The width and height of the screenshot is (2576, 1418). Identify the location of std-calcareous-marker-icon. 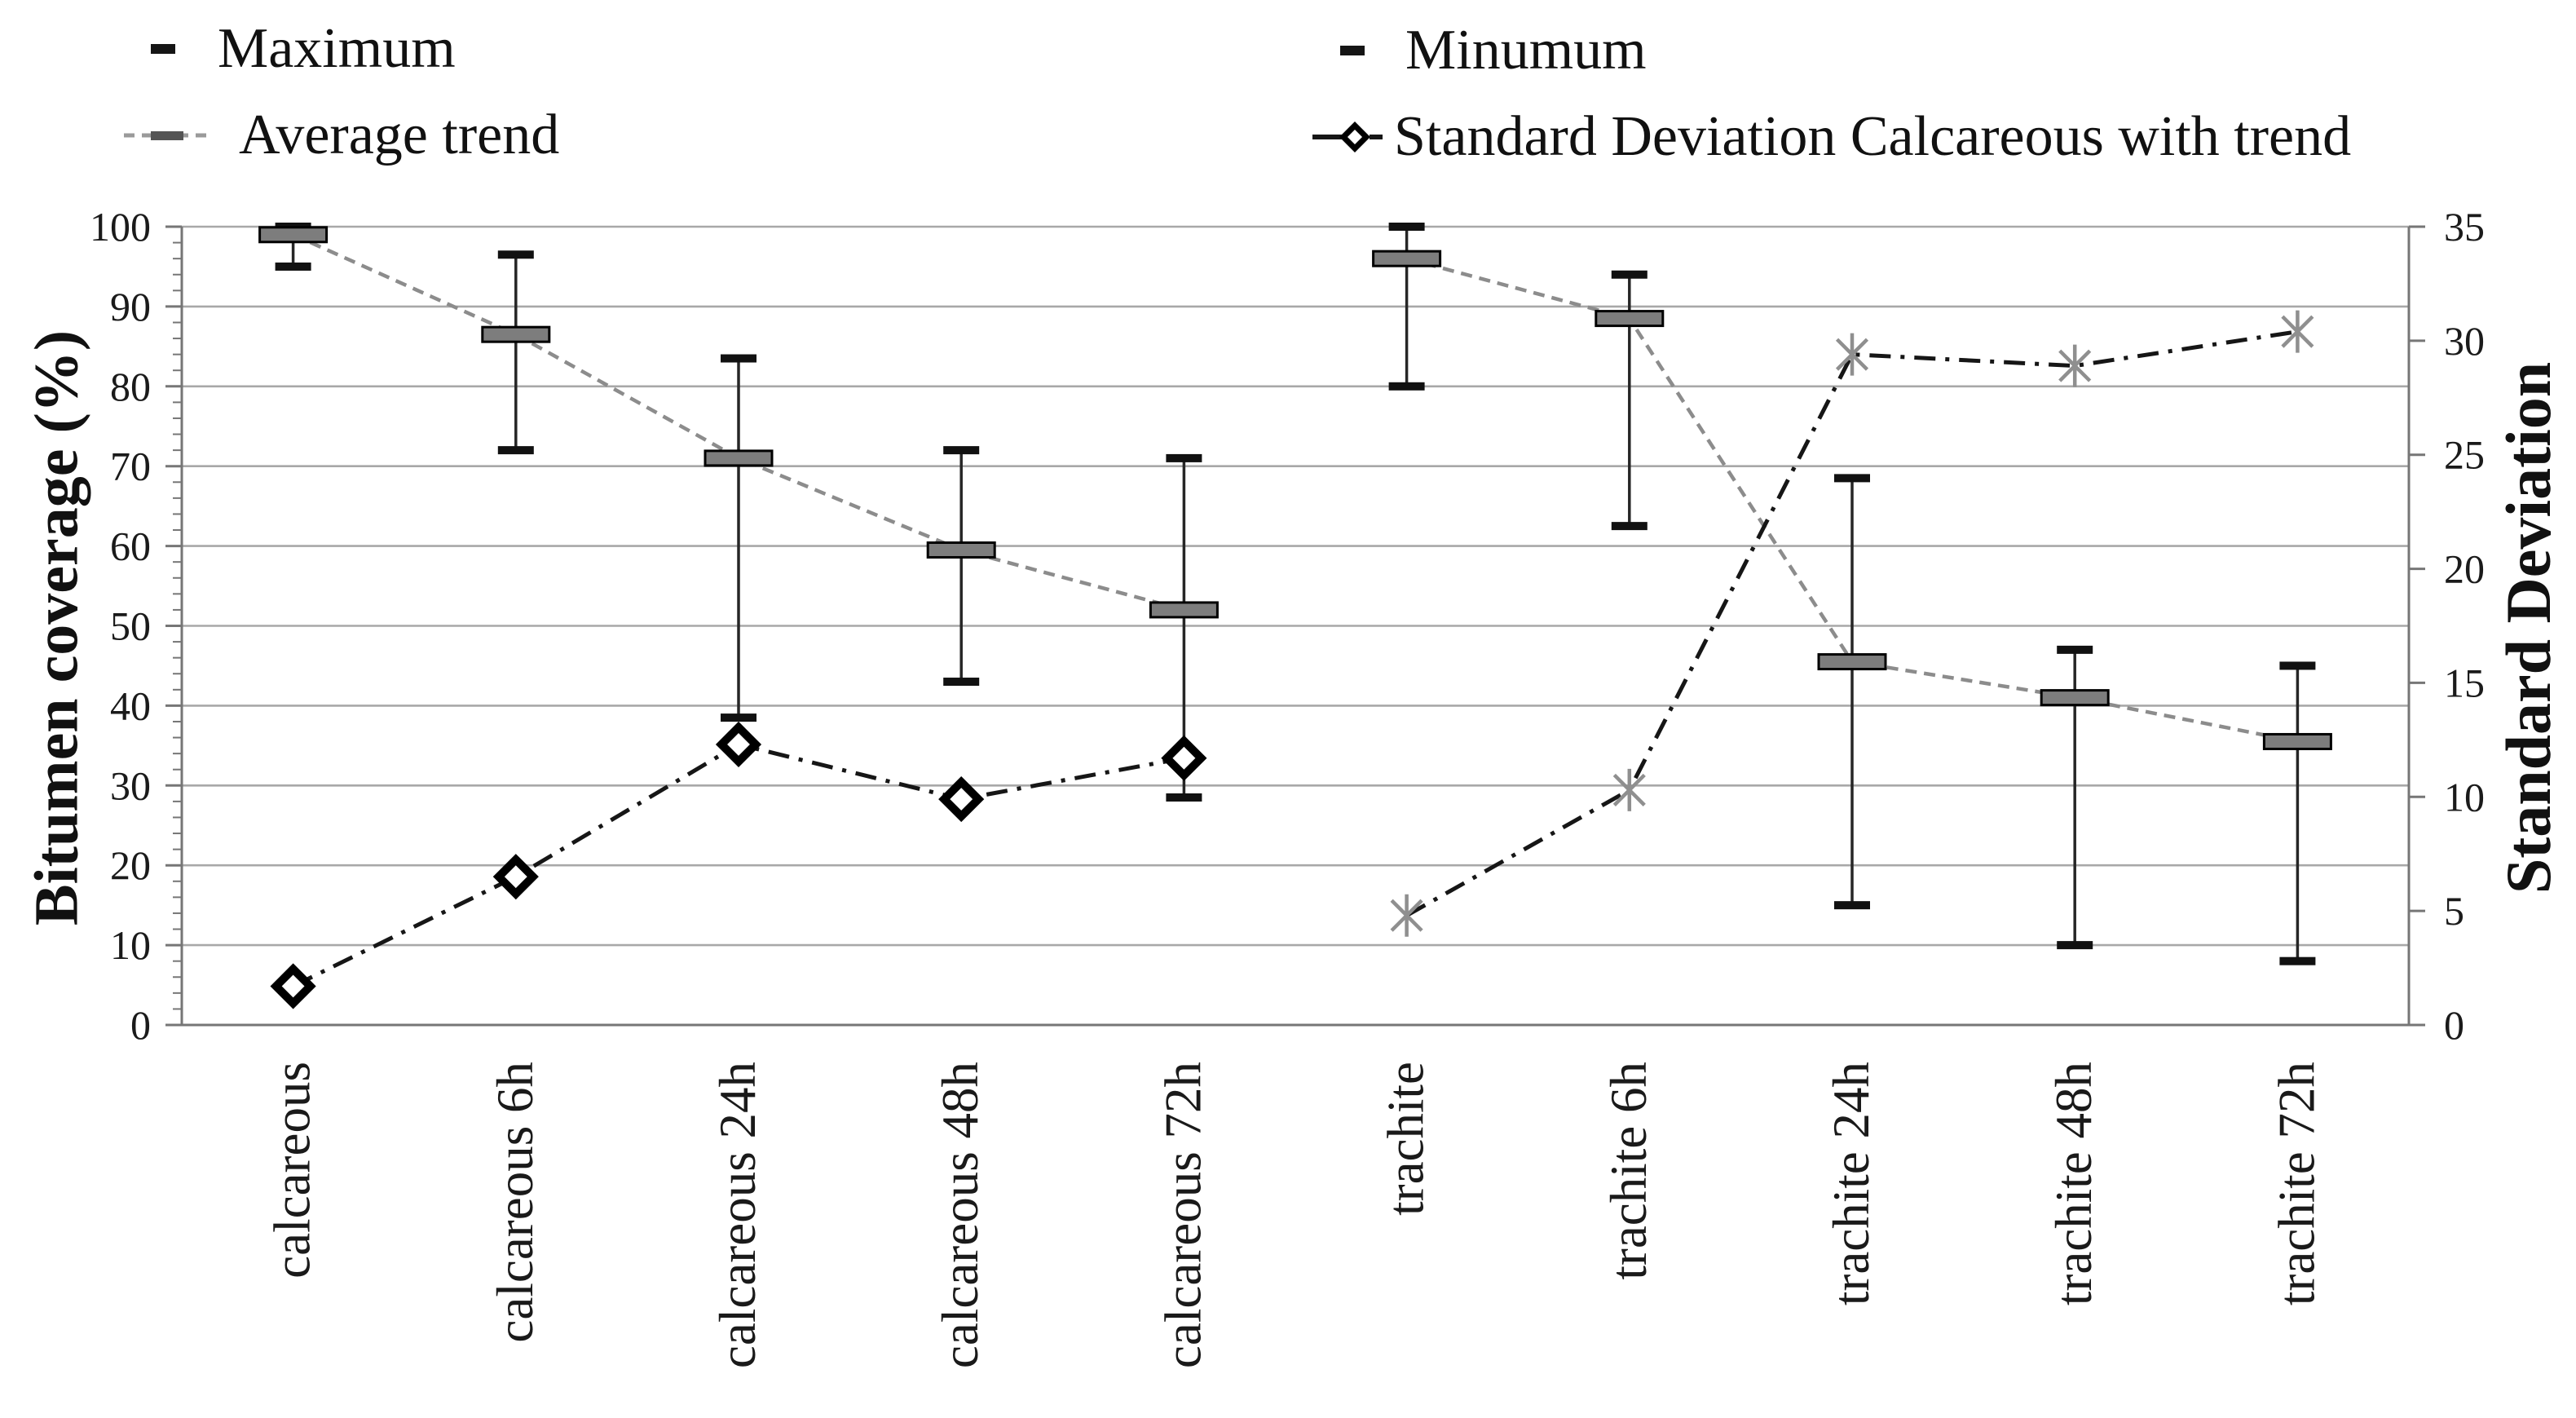
(1347, 136).